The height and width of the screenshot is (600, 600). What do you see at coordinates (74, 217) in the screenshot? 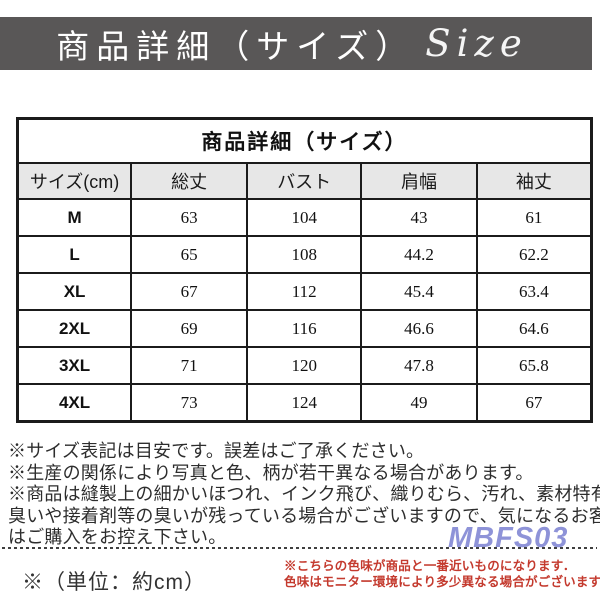
I see `size-cell: M` at bounding box center [74, 217].